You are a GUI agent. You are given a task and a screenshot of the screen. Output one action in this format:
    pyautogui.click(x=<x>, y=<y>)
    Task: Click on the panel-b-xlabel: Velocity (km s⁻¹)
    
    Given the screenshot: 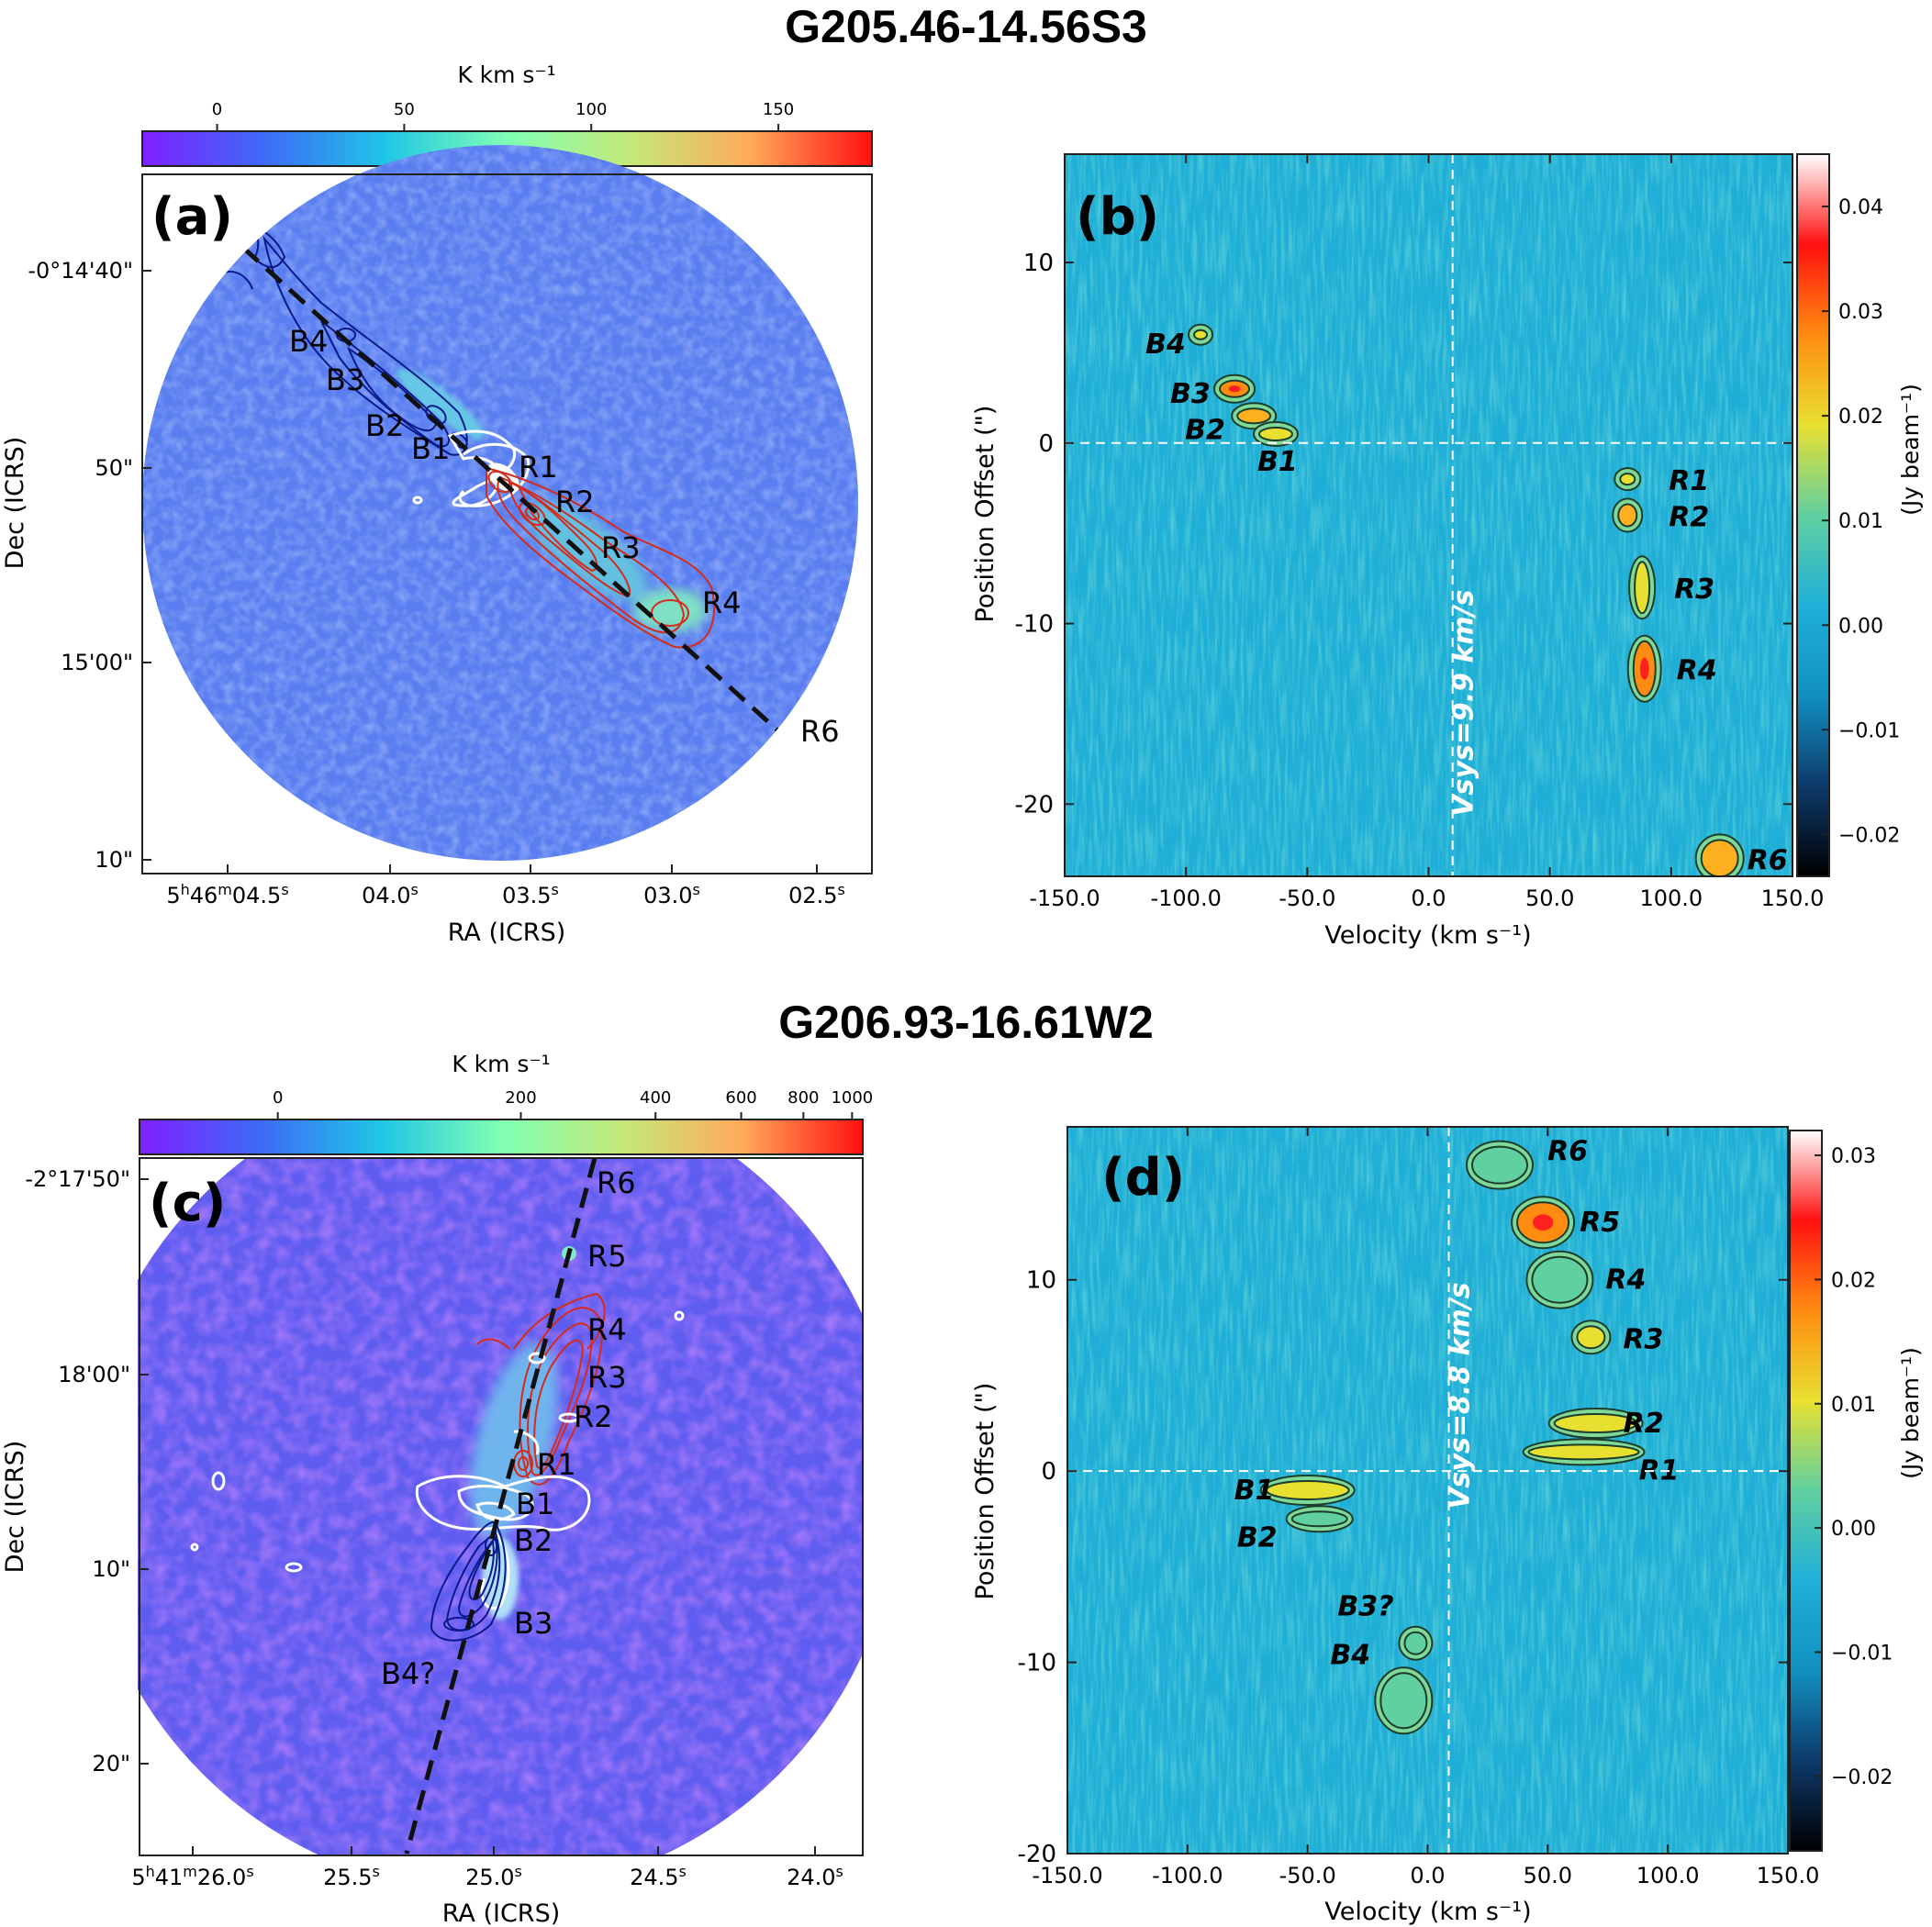 What is the action you would take?
    pyautogui.click(x=1427, y=935)
    